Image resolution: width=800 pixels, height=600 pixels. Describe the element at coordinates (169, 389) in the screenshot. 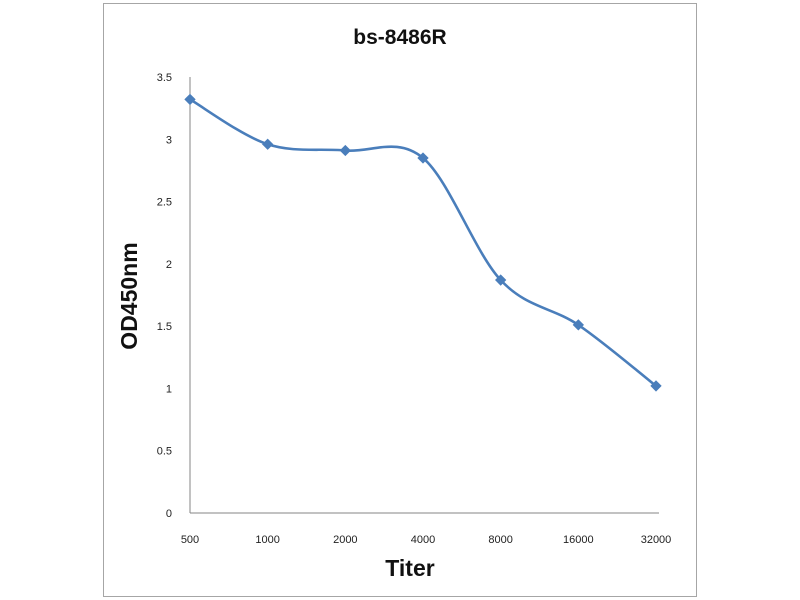

I see `y-tick-label: 1` at that location.